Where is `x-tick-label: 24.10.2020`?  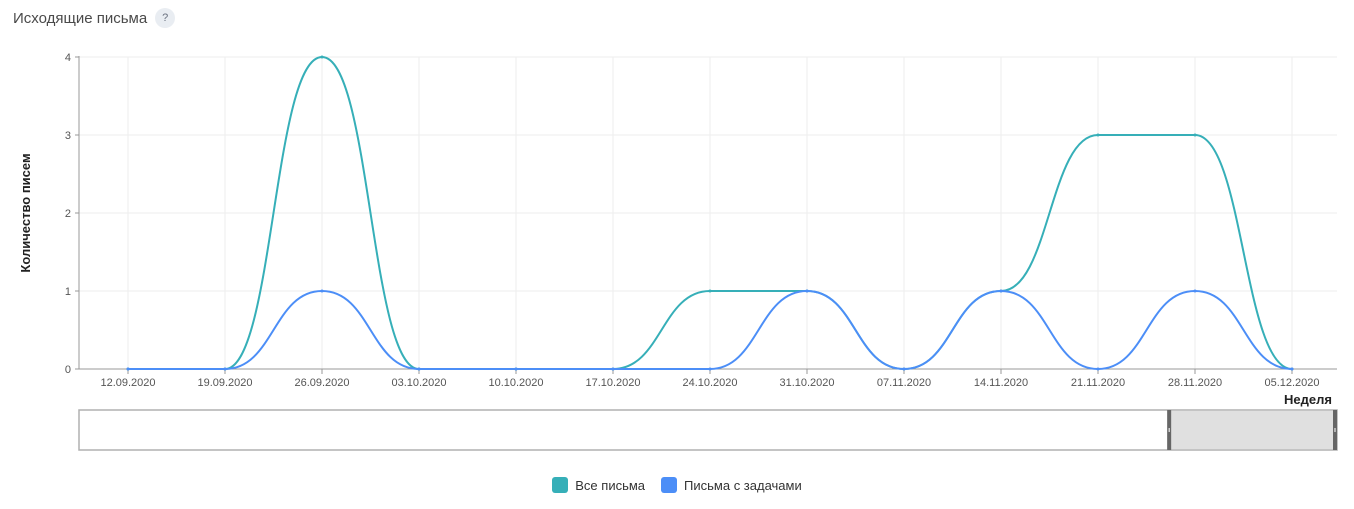 x-tick-label: 24.10.2020 is located at coordinates (709, 383).